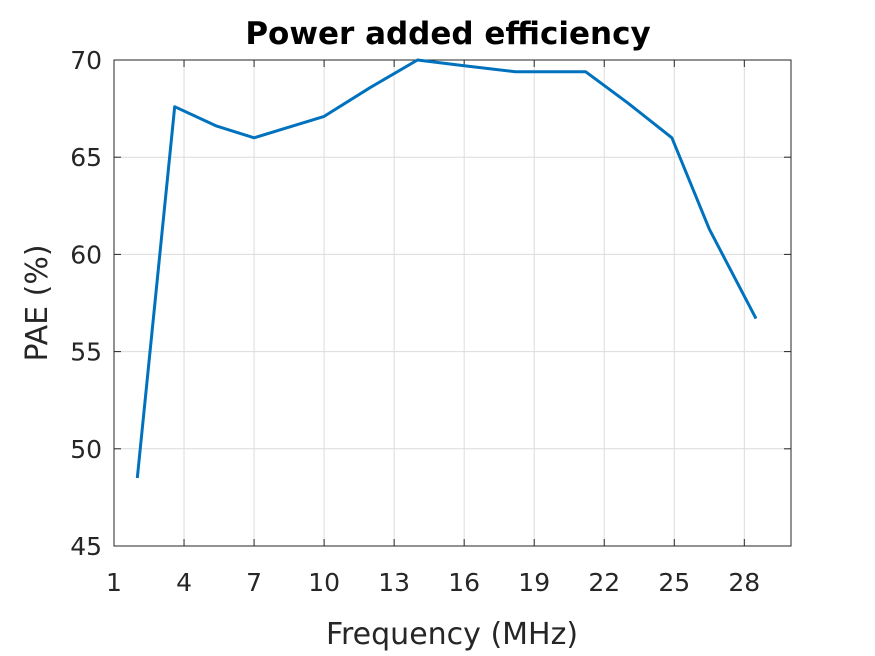 The image size is (875, 656). Describe the element at coordinates (86, 546) in the screenshot. I see `y-tick-label: 45` at that location.